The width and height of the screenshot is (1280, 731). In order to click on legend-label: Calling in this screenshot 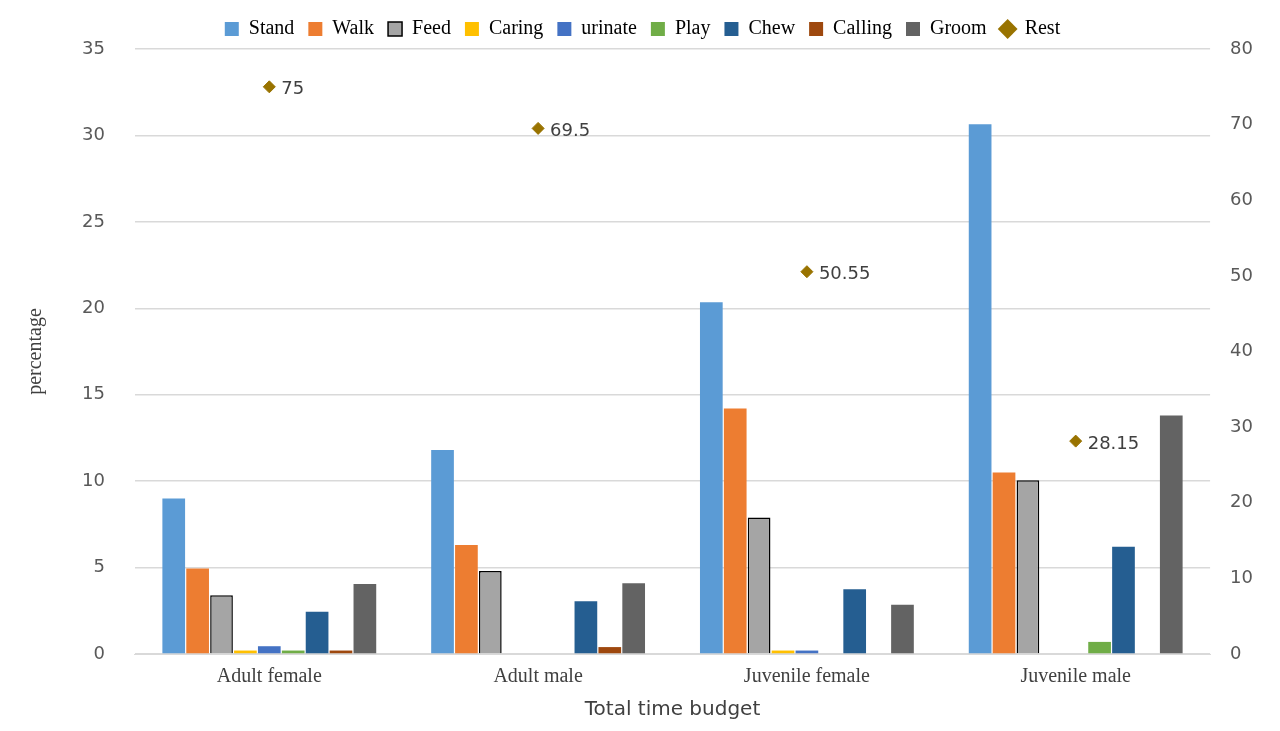, I will do `click(862, 28)`.